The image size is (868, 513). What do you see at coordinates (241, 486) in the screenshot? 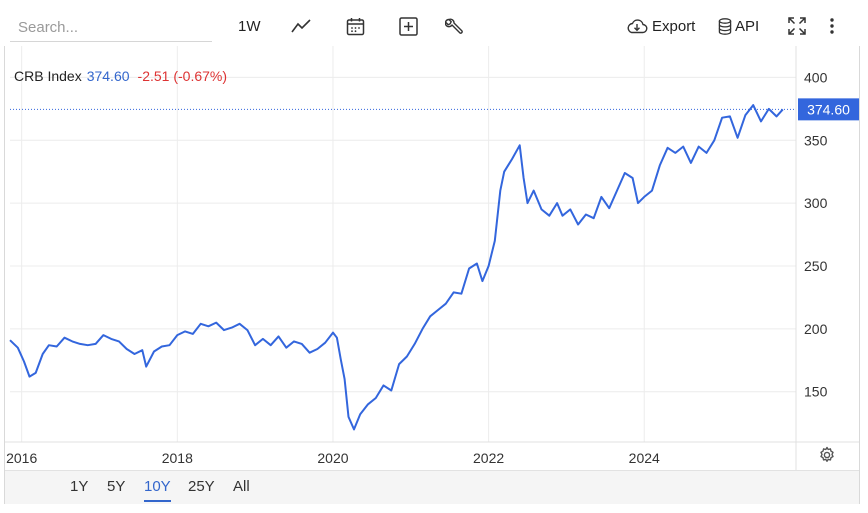
I see `range-all: All` at bounding box center [241, 486].